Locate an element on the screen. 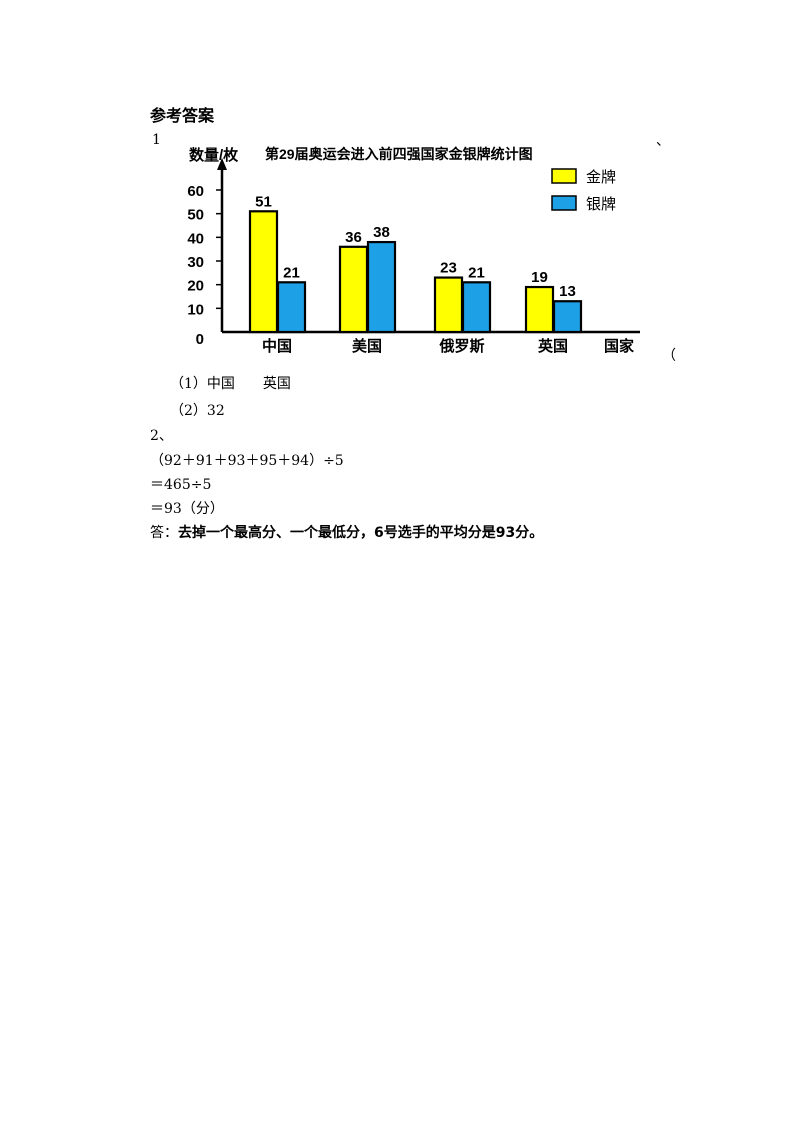  question-1-answer-2: （2）32 is located at coordinates (197, 411).